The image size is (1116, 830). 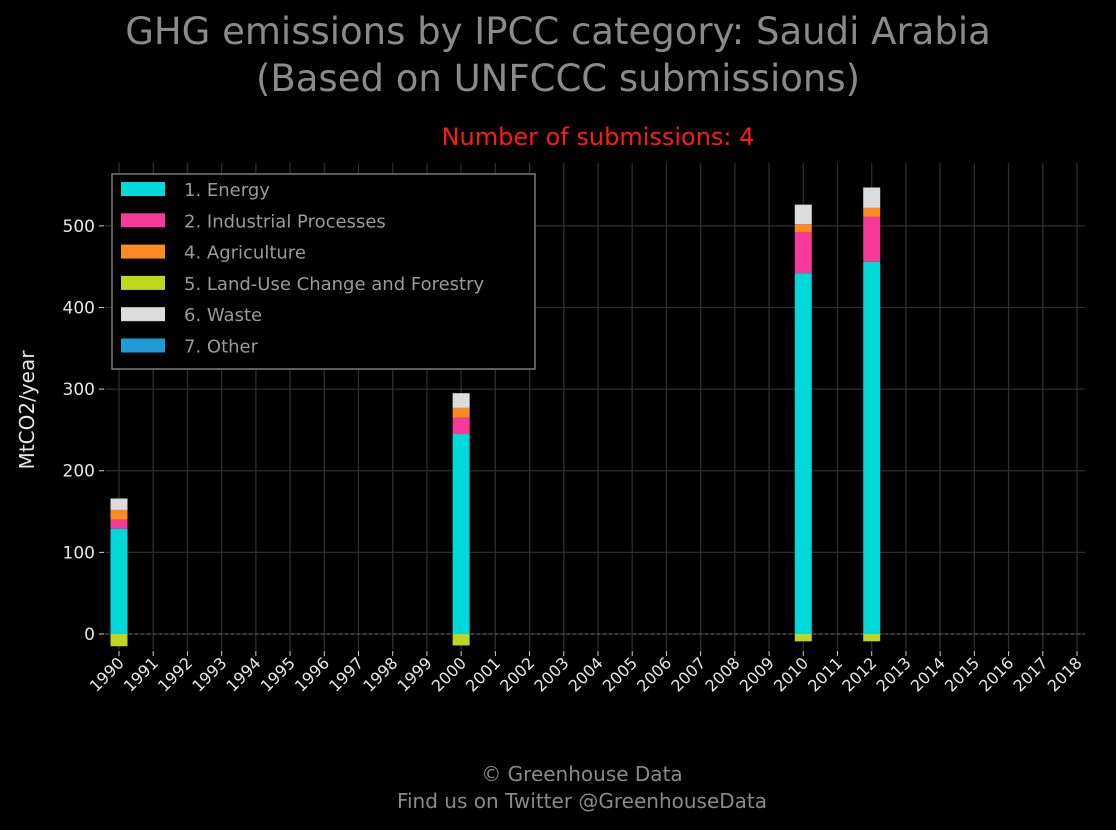 What do you see at coordinates (415, 674) in the screenshot?
I see `x-tick-label: 1999` at bounding box center [415, 674].